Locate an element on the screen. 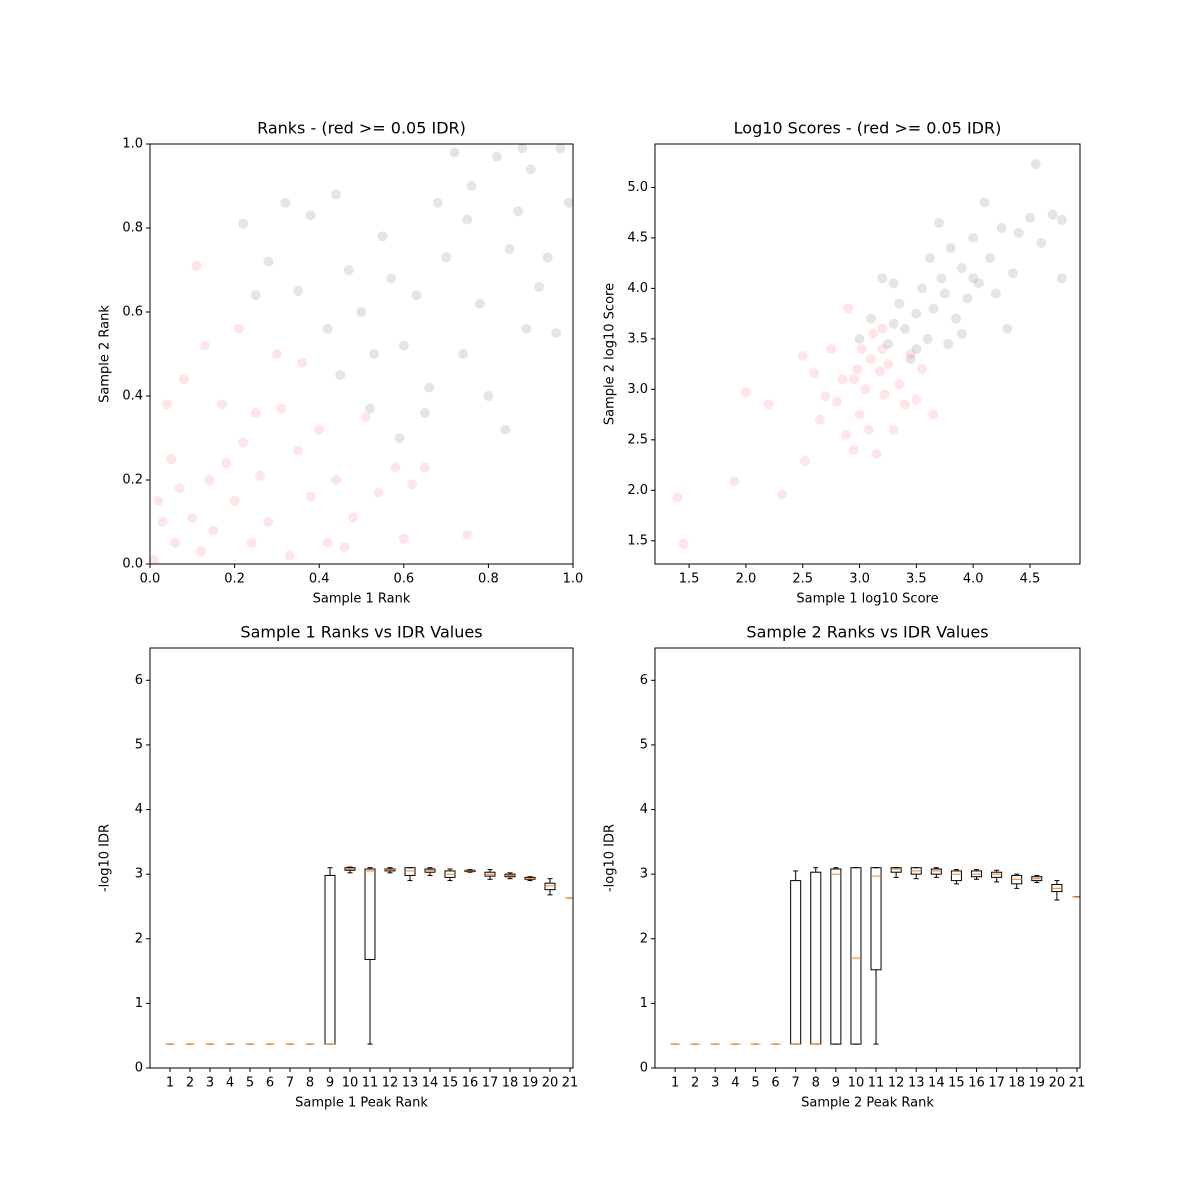 The image size is (1200, 1200). y-tick-label: 2.0 is located at coordinates (637, 490).